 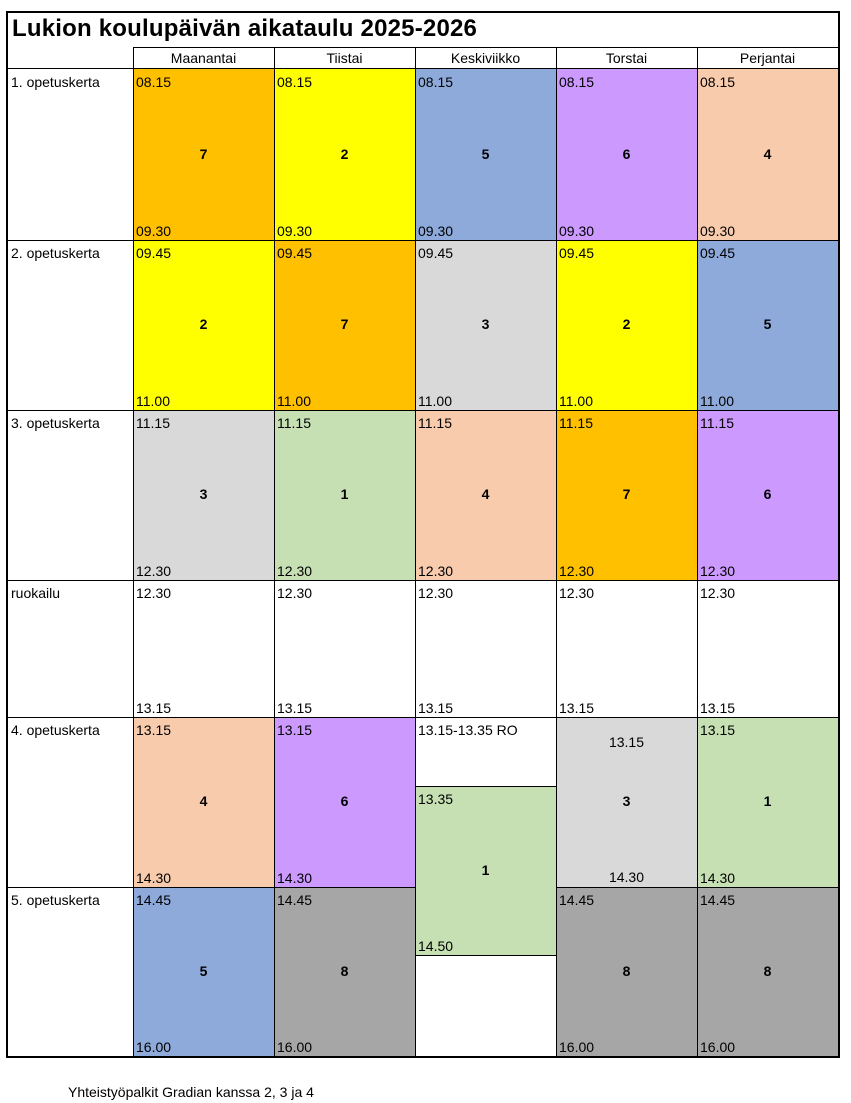 What do you see at coordinates (55, 900) in the screenshot?
I see `row-label: 5. opetuskerta` at bounding box center [55, 900].